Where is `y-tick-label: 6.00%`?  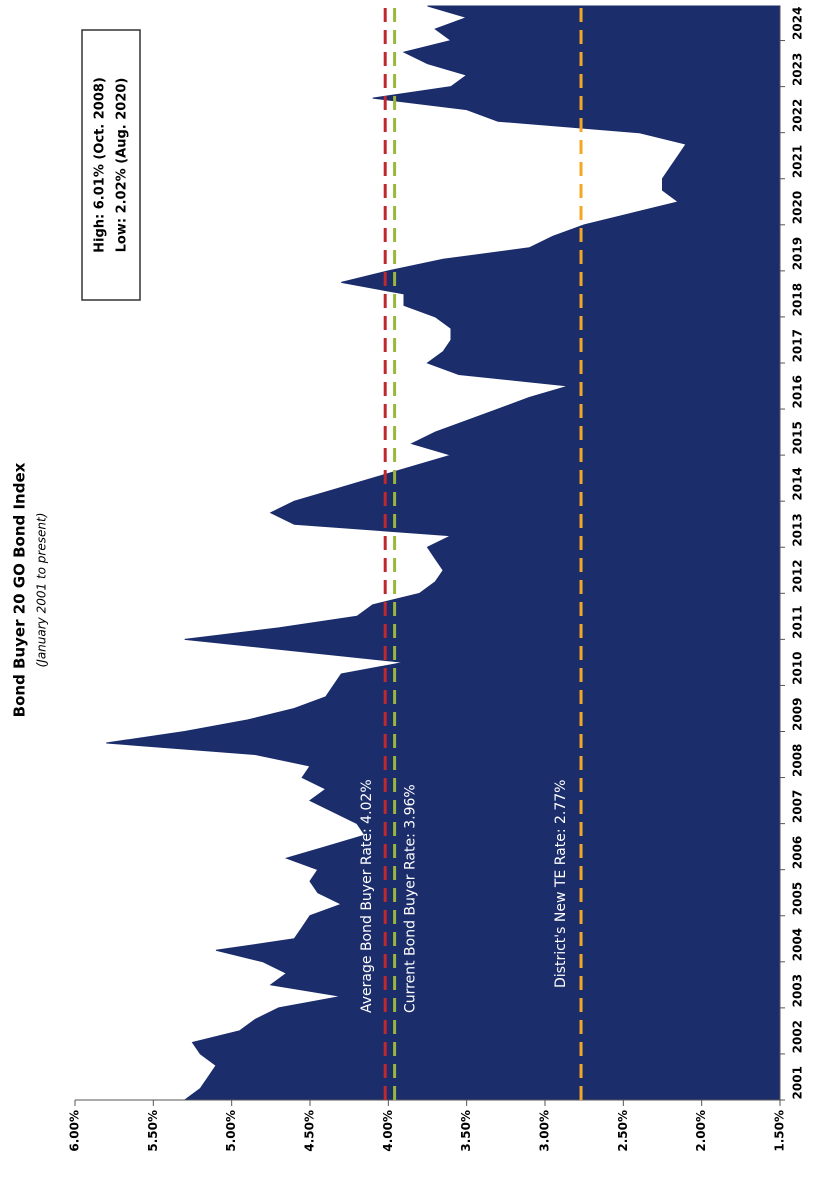
y-tick-label: 6.00% is located at coordinates (75, 1131).